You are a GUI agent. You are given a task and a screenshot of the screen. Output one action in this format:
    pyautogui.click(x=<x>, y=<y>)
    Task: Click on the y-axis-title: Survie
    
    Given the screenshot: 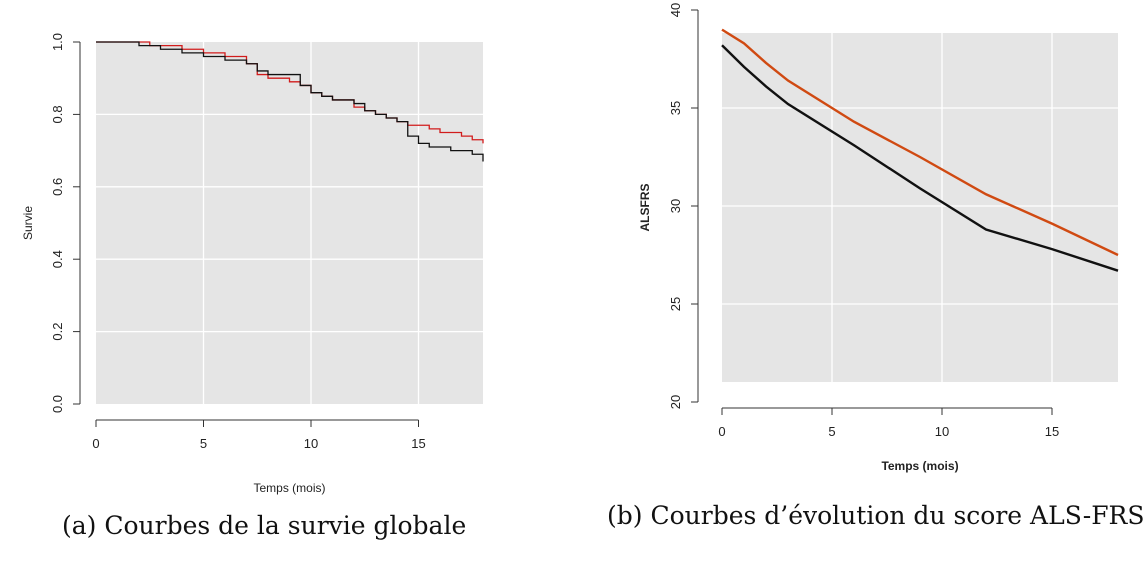 What is the action you would take?
    pyautogui.click(x=28, y=223)
    